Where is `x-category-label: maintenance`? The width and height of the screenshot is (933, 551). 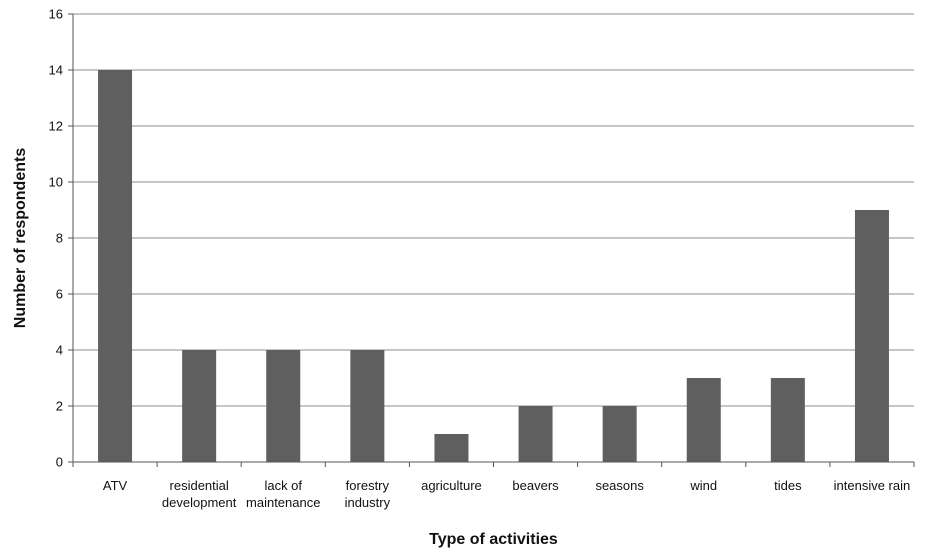
x-category-label: maintenance is located at coordinates (283, 502).